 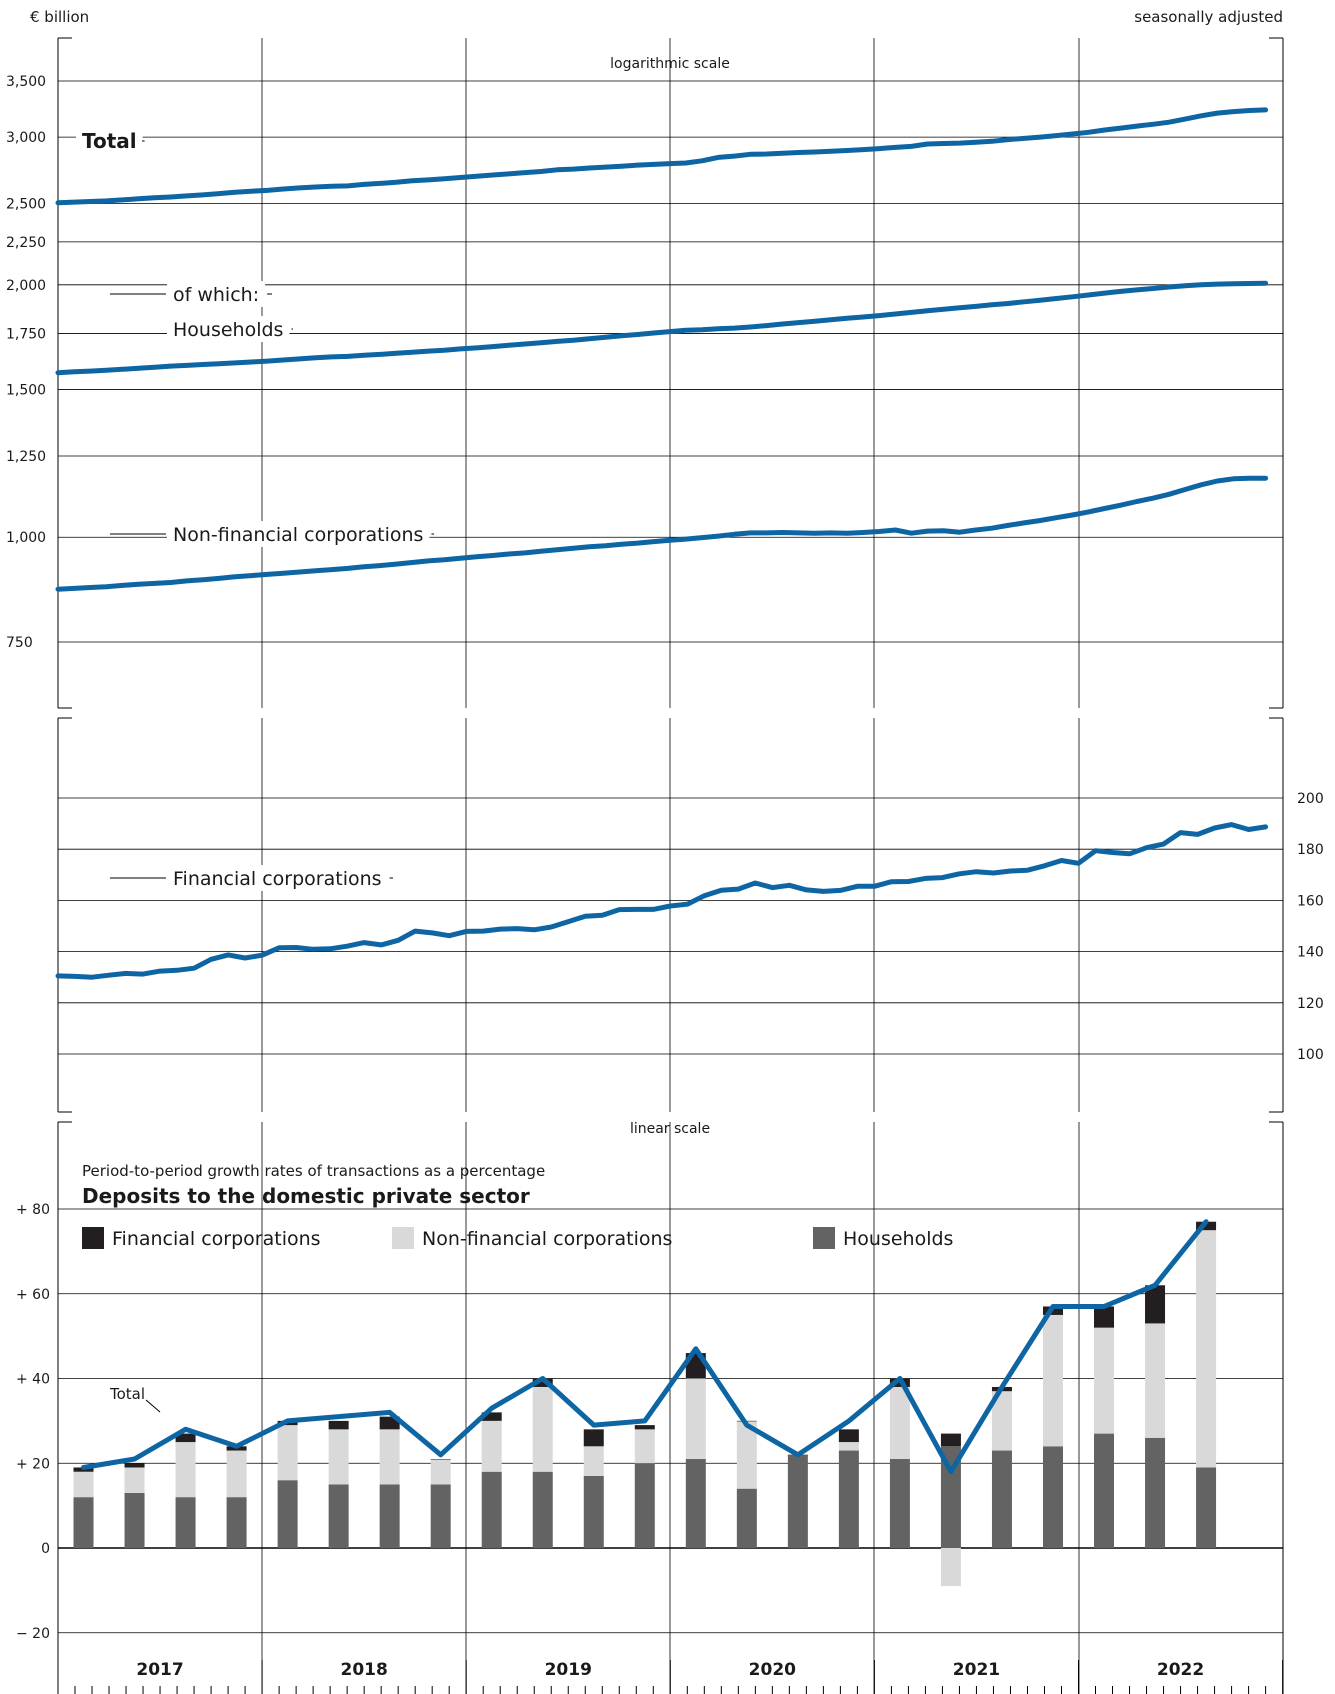 I want to click on log-y-tick-label: 3,500, so click(x=26, y=82).